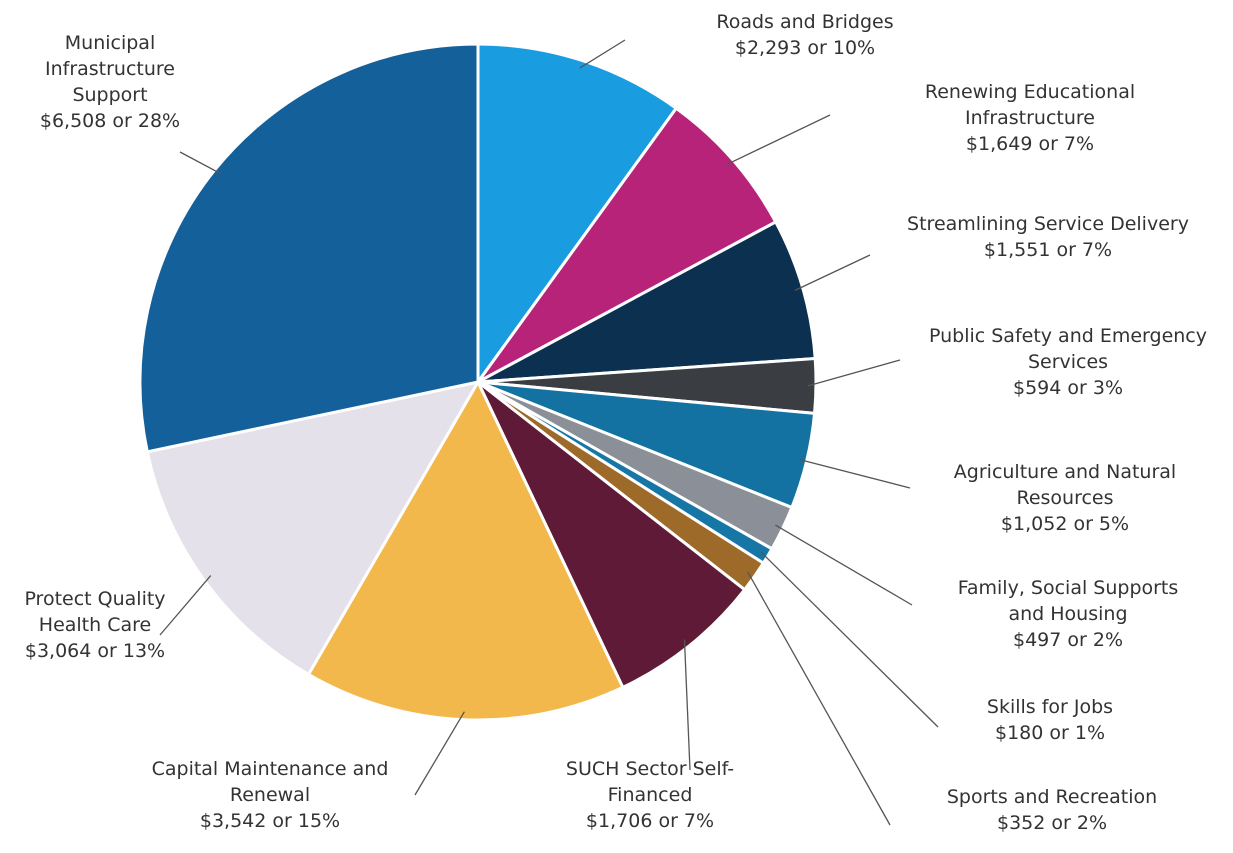 The width and height of the screenshot is (1233, 853). Describe the element at coordinates (110, 121) in the screenshot. I see `slice-value: $6,508 or 28%` at that location.